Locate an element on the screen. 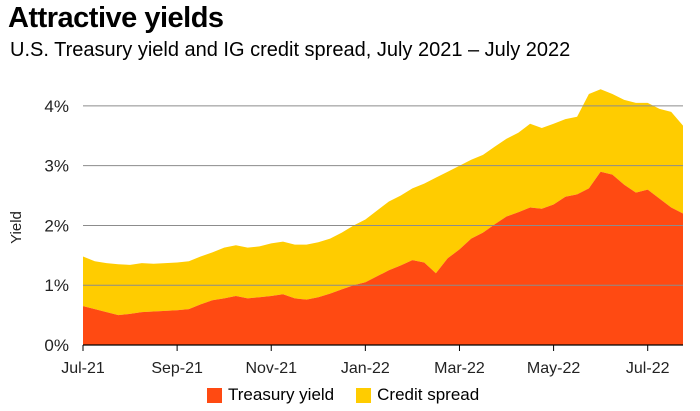 The width and height of the screenshot is (700, 411). x-tick-label: Jul-21 is located at coordinates (83, 368).